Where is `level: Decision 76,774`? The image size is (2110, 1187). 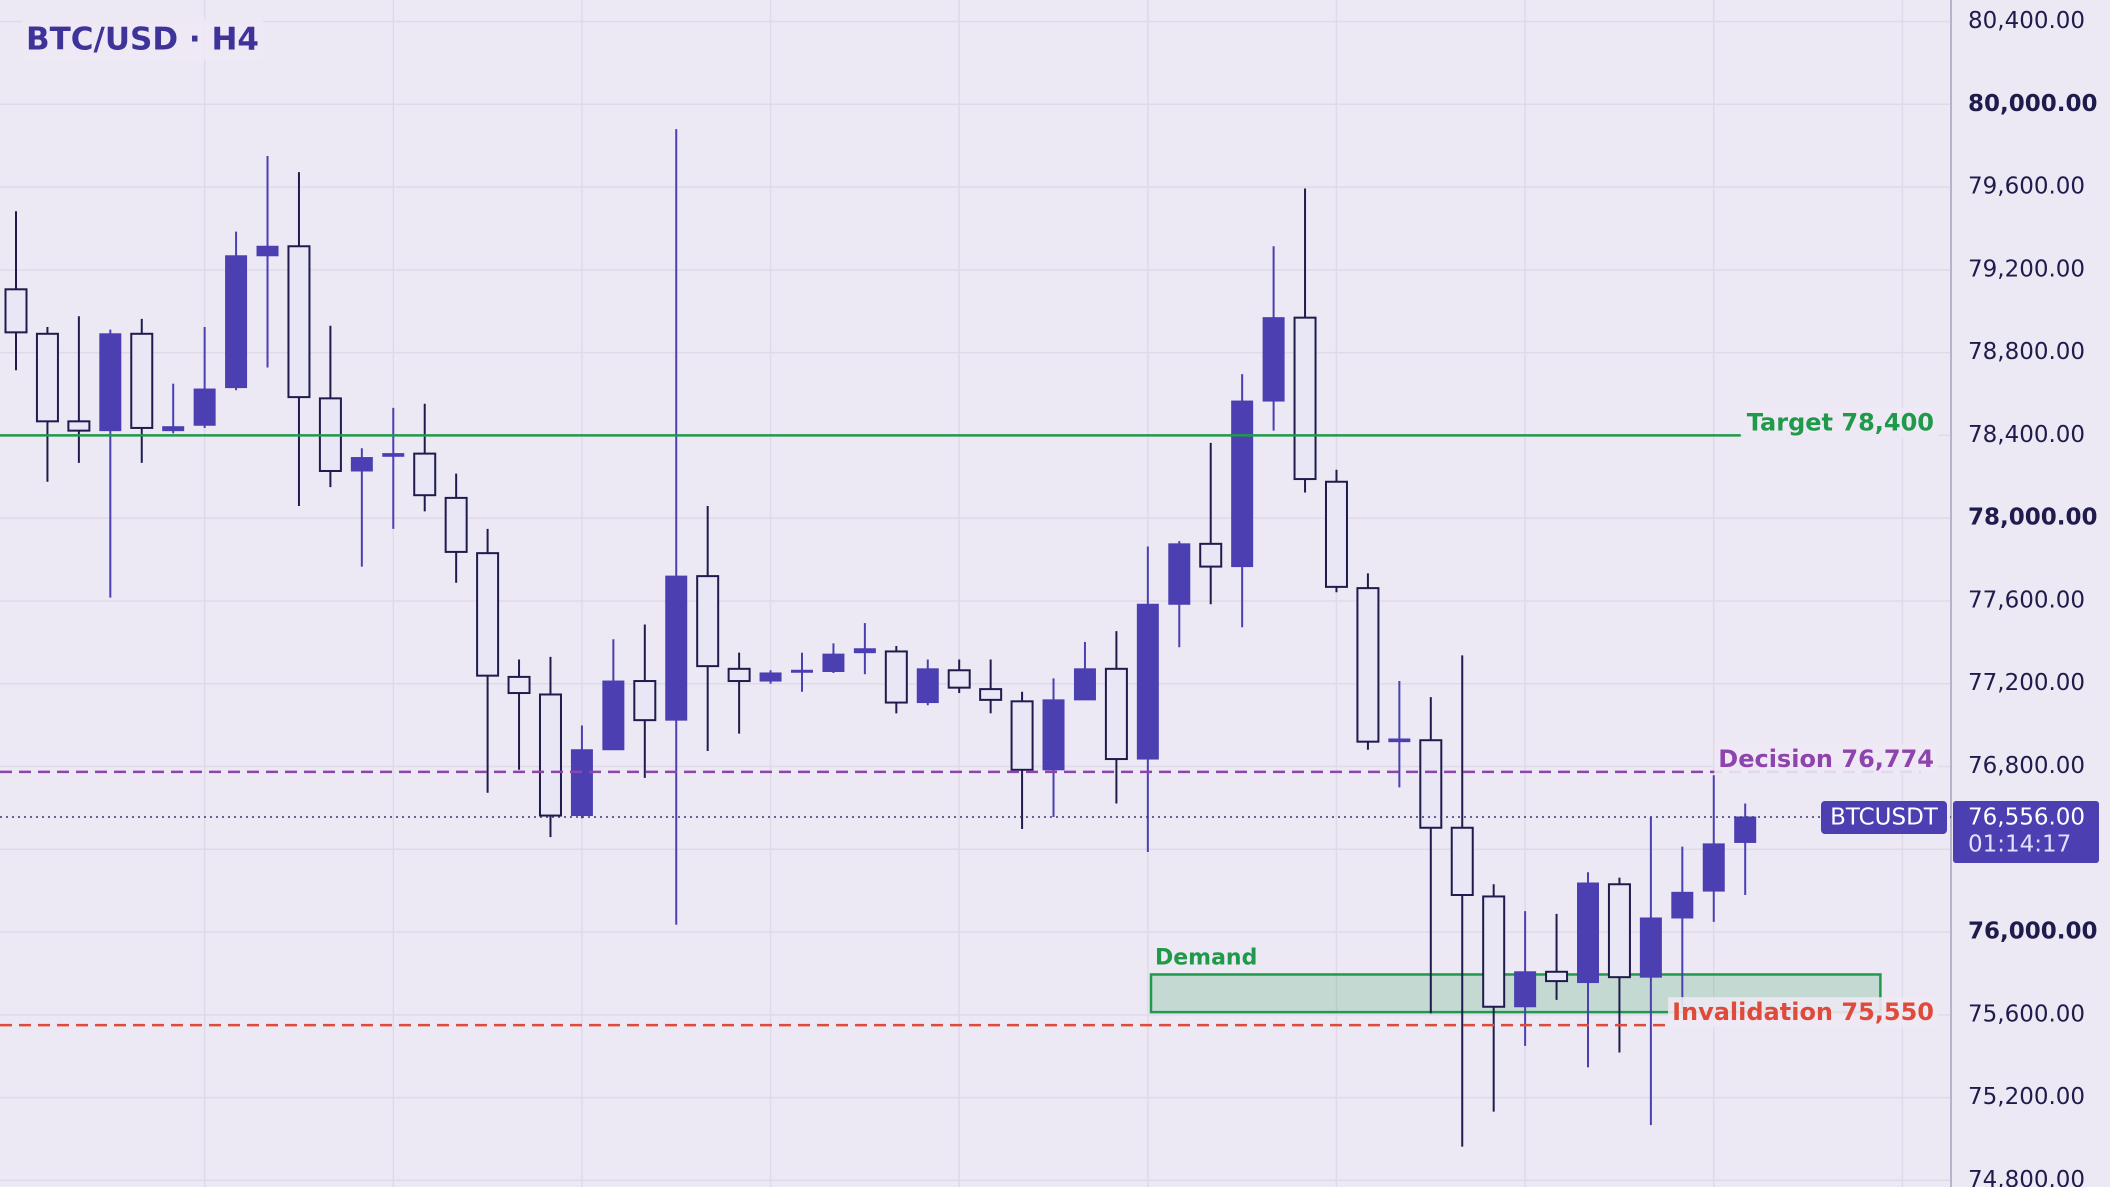
level: Decision 76,774 is located at coordinates (969, 758).